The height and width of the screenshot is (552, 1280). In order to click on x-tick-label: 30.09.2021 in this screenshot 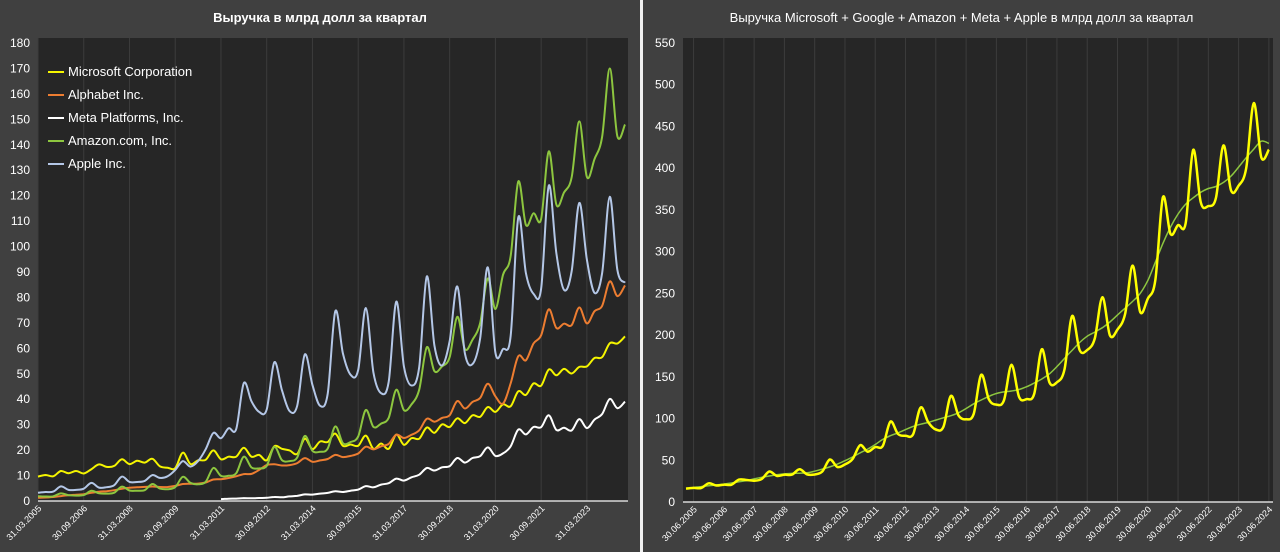, I will do `click(527, 522)`.